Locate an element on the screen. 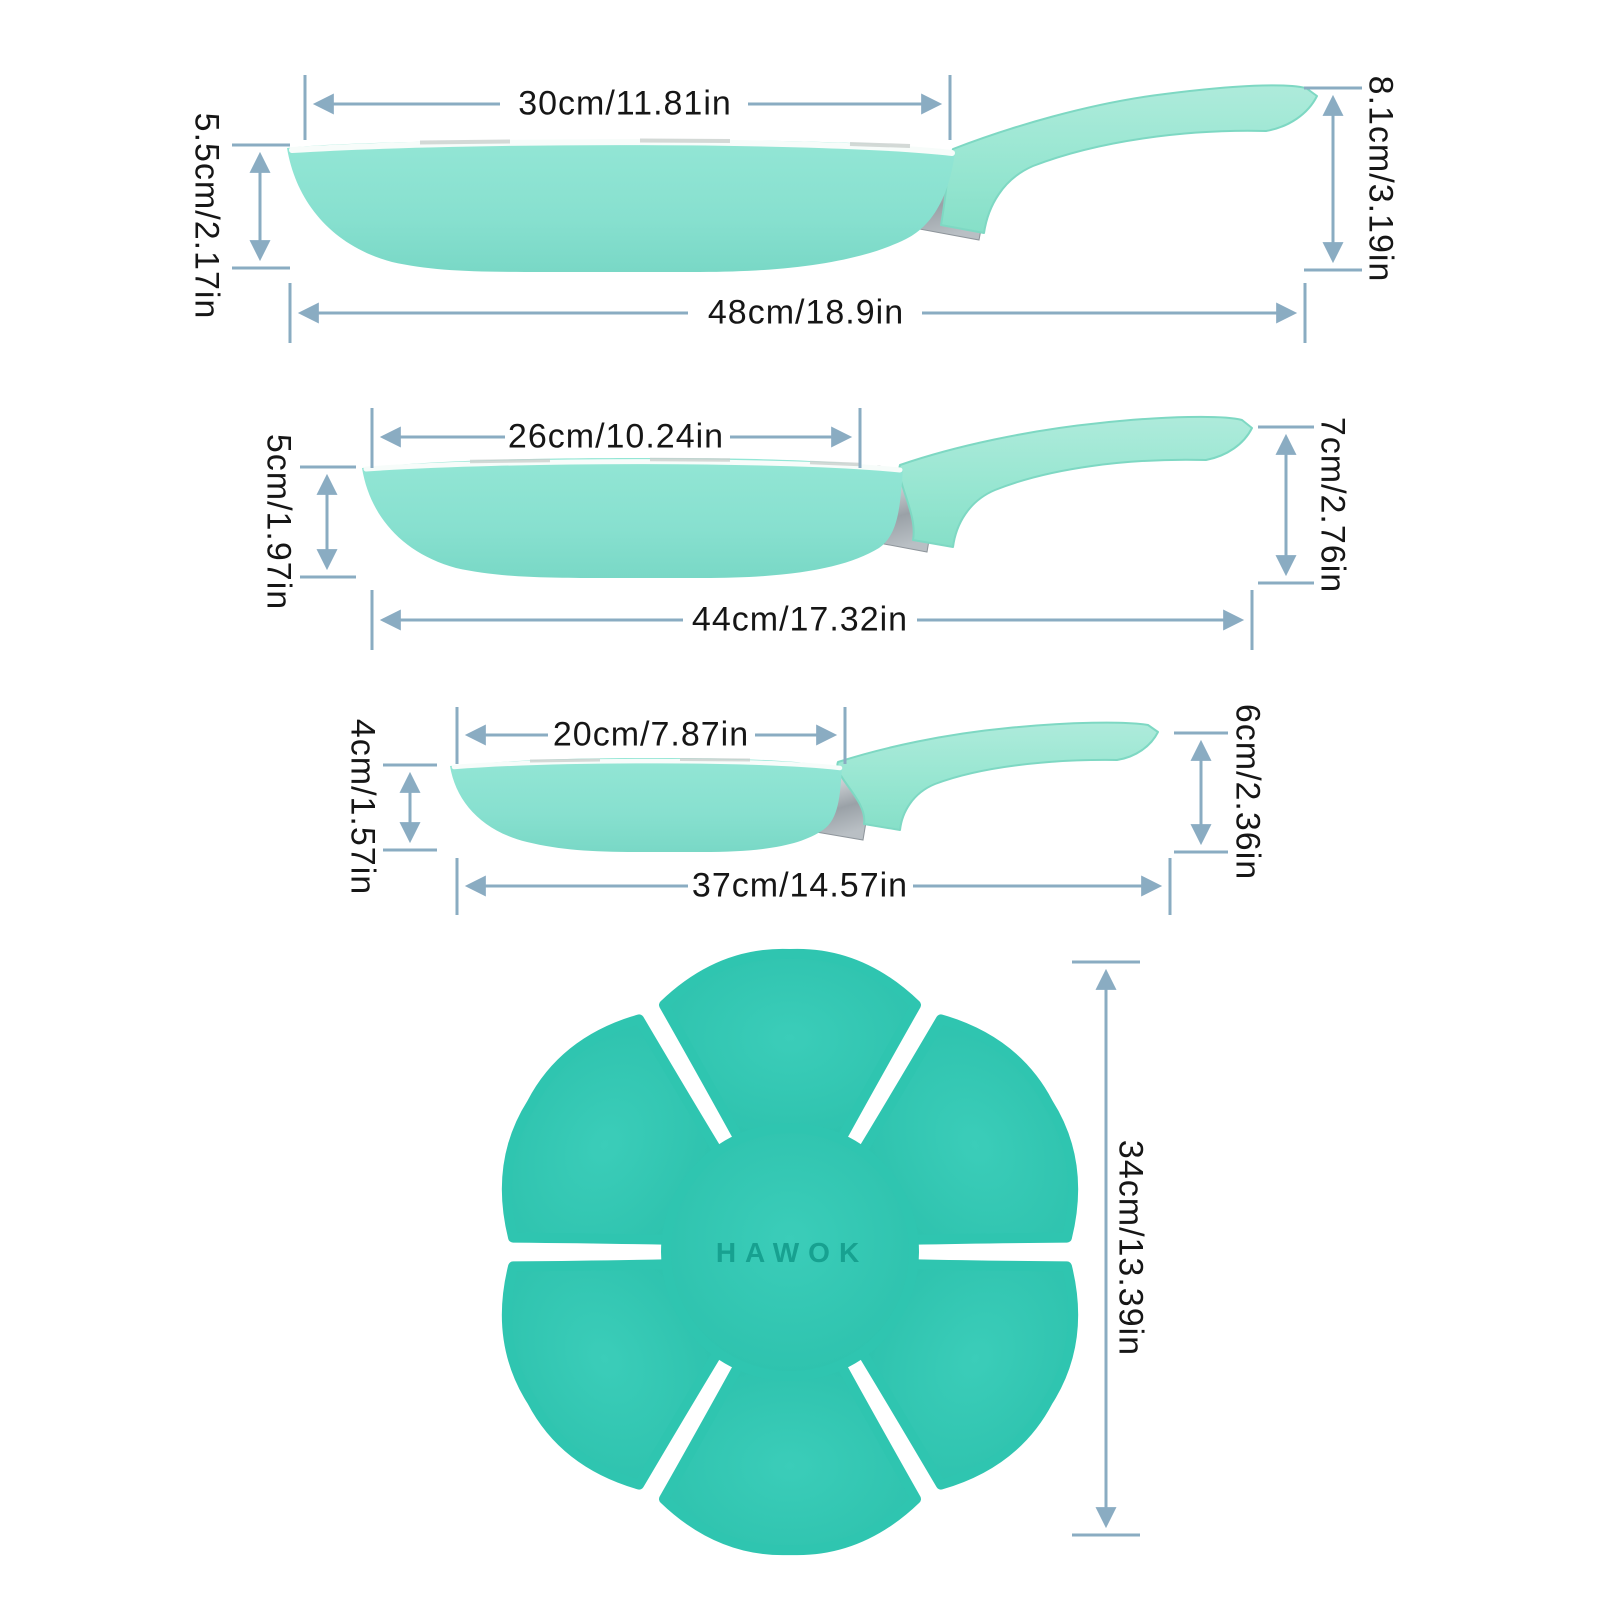 Image resolution: width=1600 pixels, height=1600 pixels. pan-small-diameter-dimension is located at coordinates (651, 735).